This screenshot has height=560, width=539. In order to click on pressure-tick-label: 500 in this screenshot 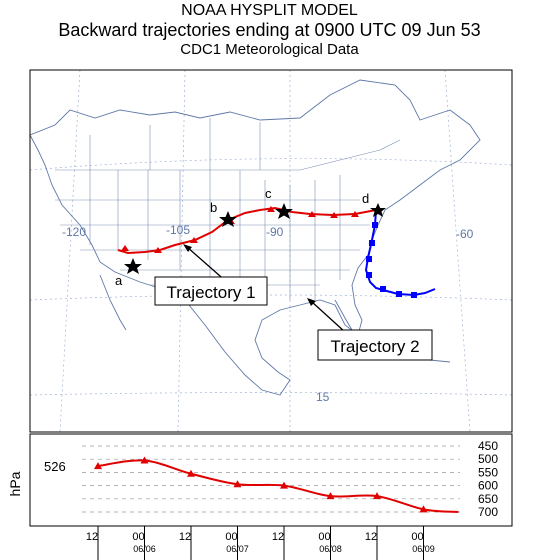, I will do `click(488, 459)`.